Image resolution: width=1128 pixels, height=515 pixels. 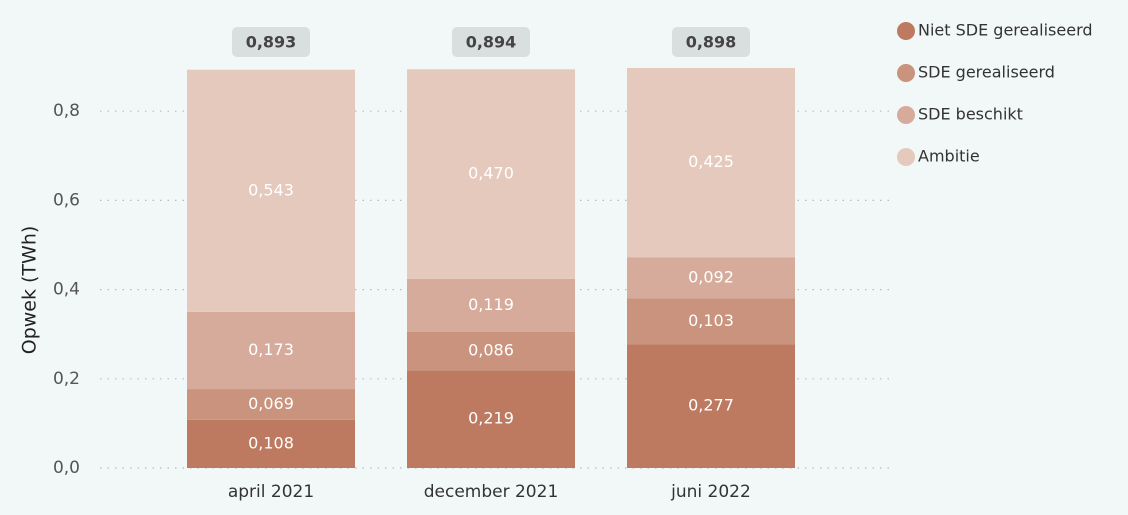 I want to click on legend-label: Ambitie, so click(x=949, y=156).